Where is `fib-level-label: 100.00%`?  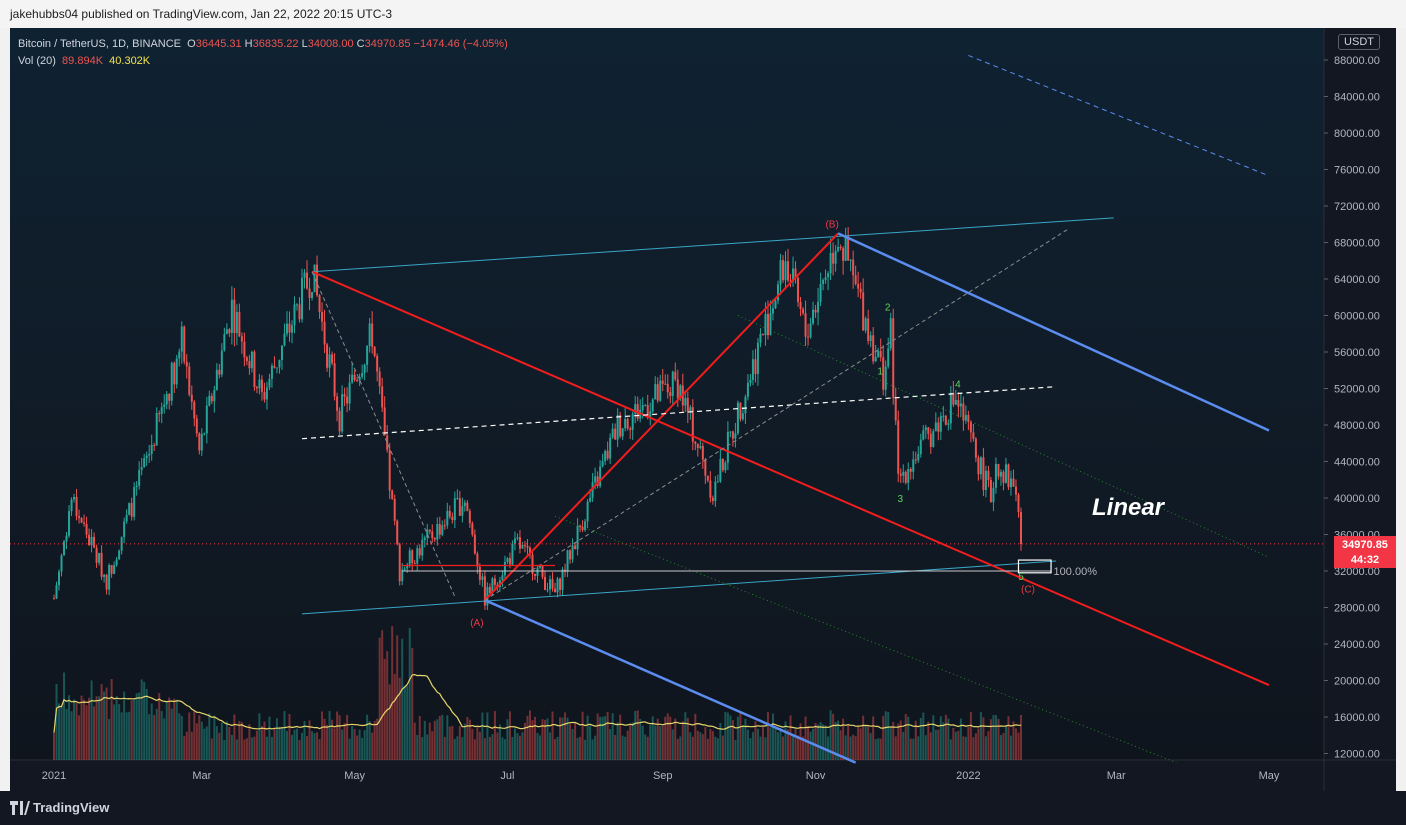 fib-level-label: 100.00% is located at coordinates (1076, 572).